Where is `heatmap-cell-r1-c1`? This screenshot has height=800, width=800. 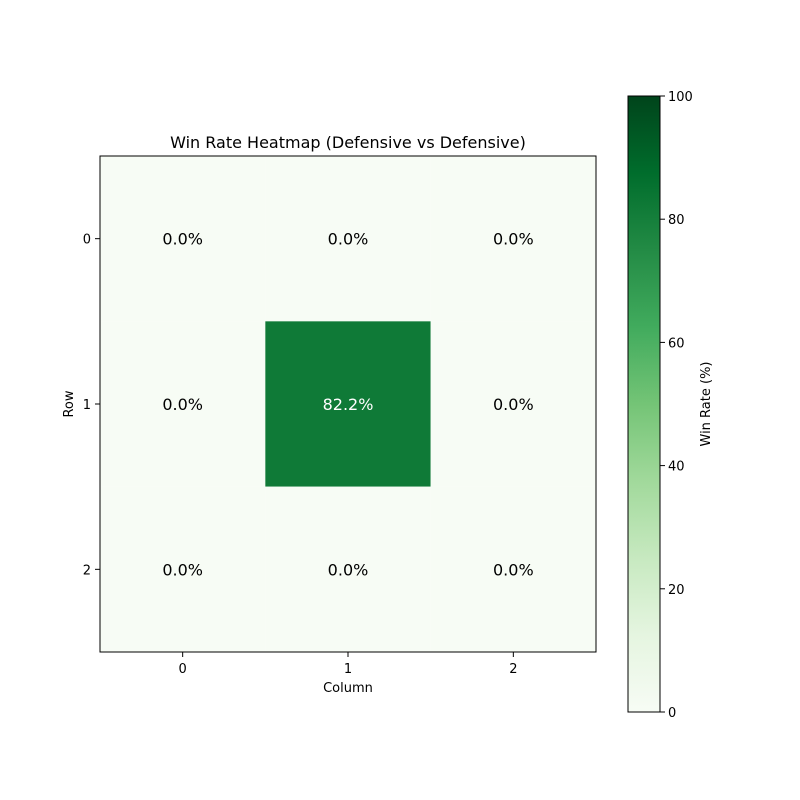
heatmap-cell-r1-c1 is located at coordinates (348, 404).